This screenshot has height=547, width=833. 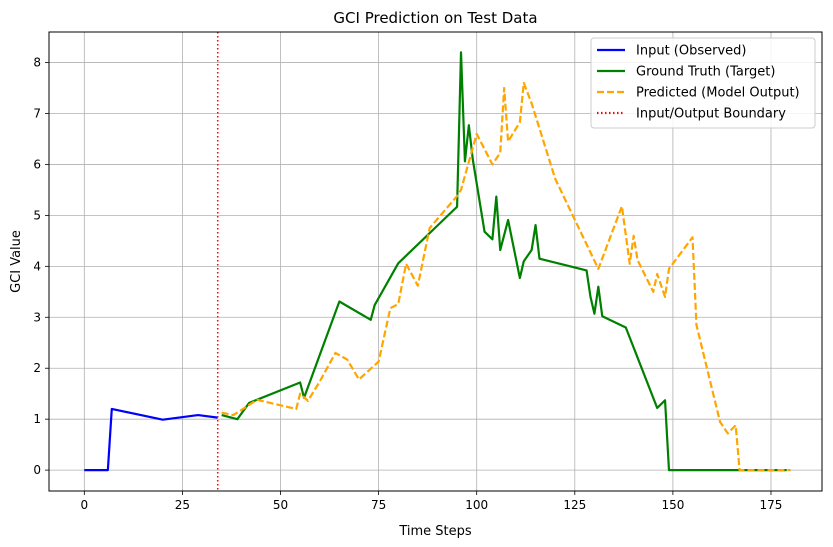 I want to click on y-tick-label: 8, so click(x=37, y=63).